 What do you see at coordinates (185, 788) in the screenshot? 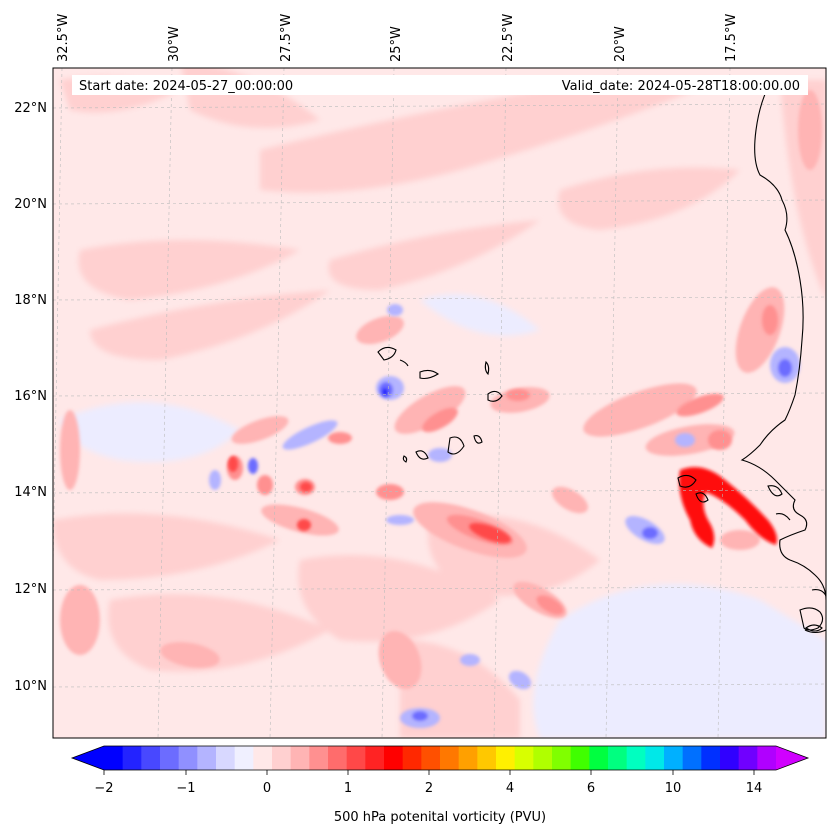
I see `colorbar-tick-label: −1` at bounding box center [185, 788].